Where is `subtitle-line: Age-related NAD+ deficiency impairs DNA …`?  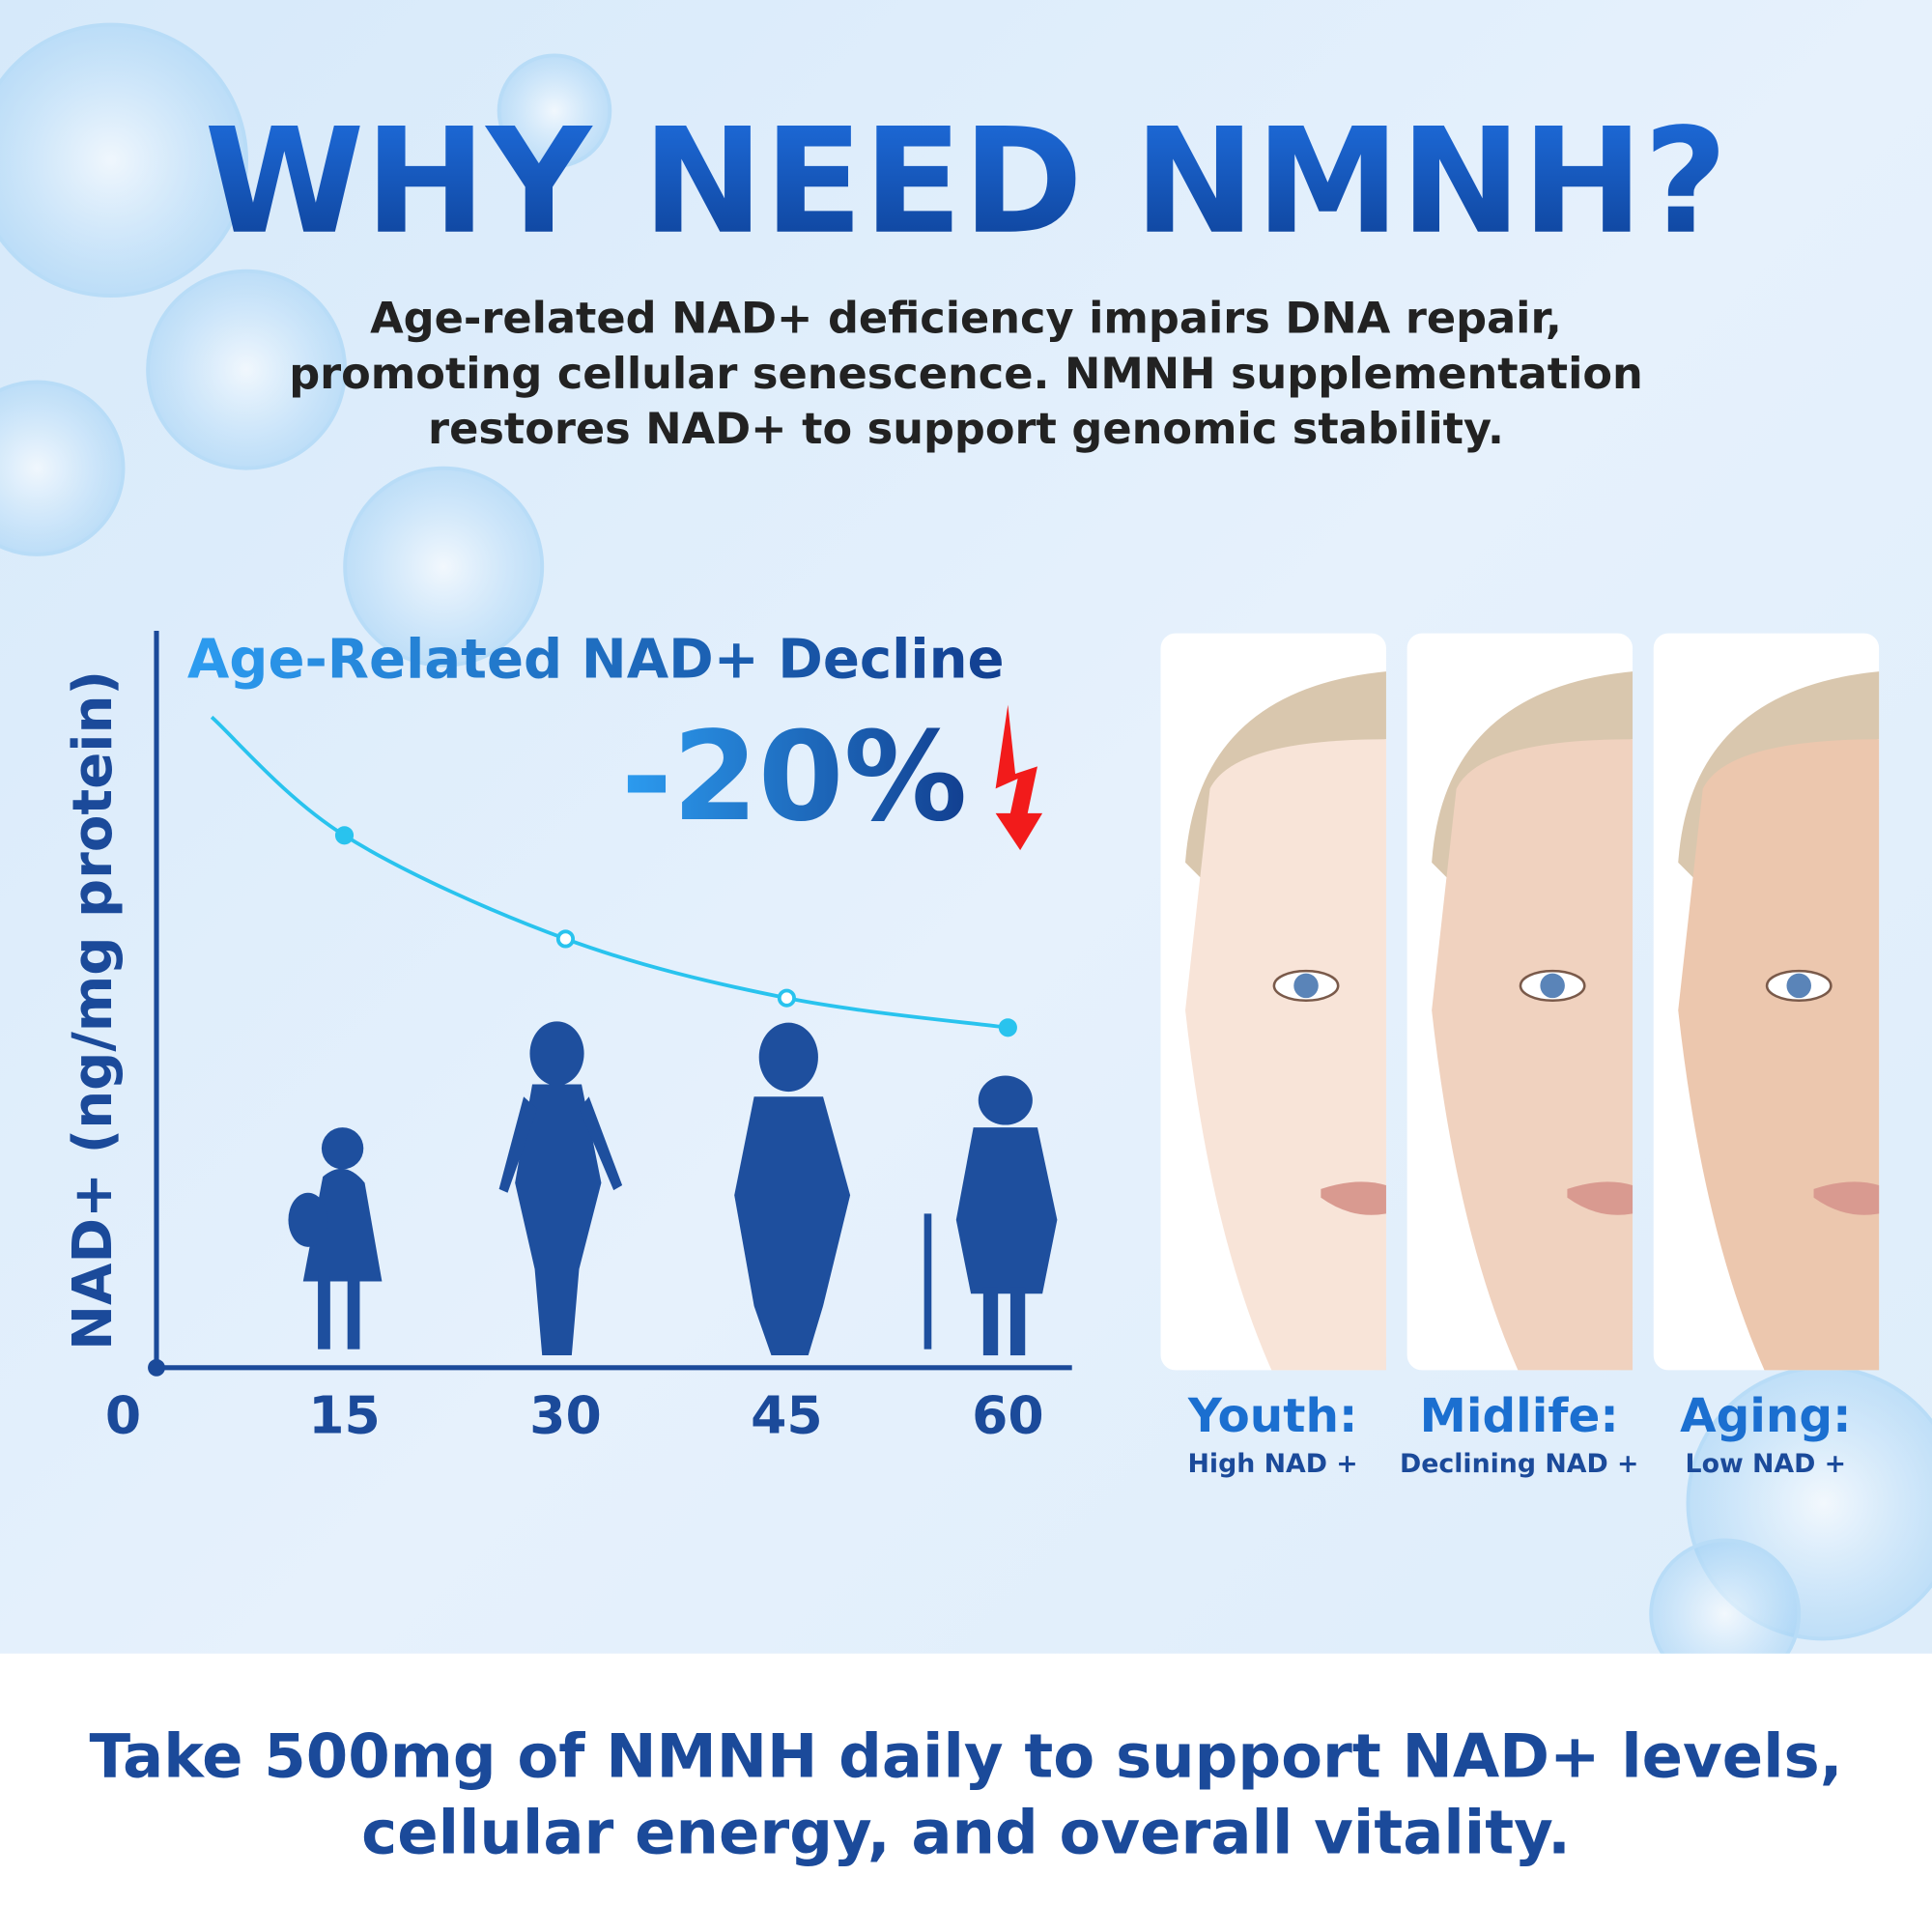 subtitle-line: Age-related NAD+ deficiency impairs DNA … is located at coordinates (966, 318).